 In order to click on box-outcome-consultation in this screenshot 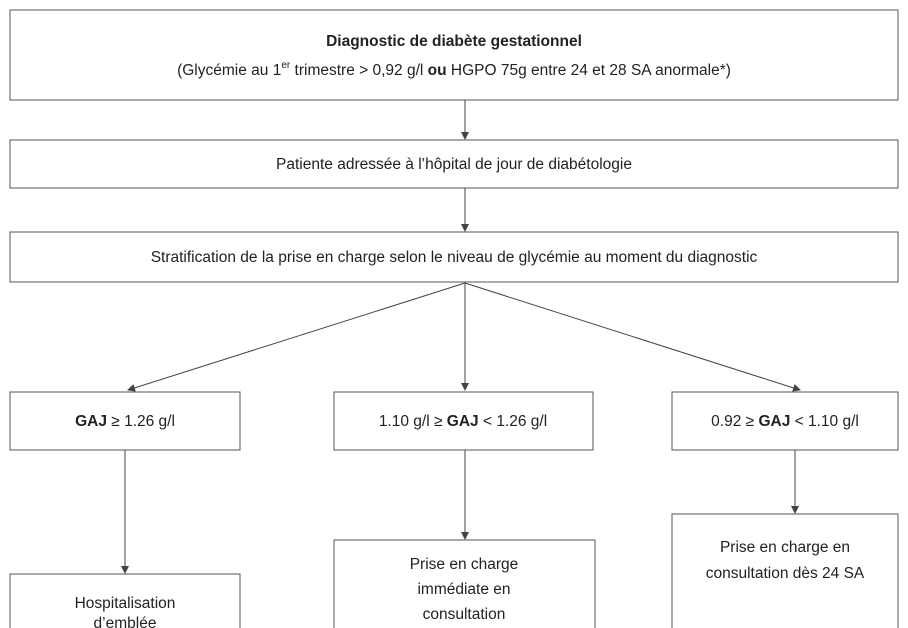, I will do `click(785, 570)`.